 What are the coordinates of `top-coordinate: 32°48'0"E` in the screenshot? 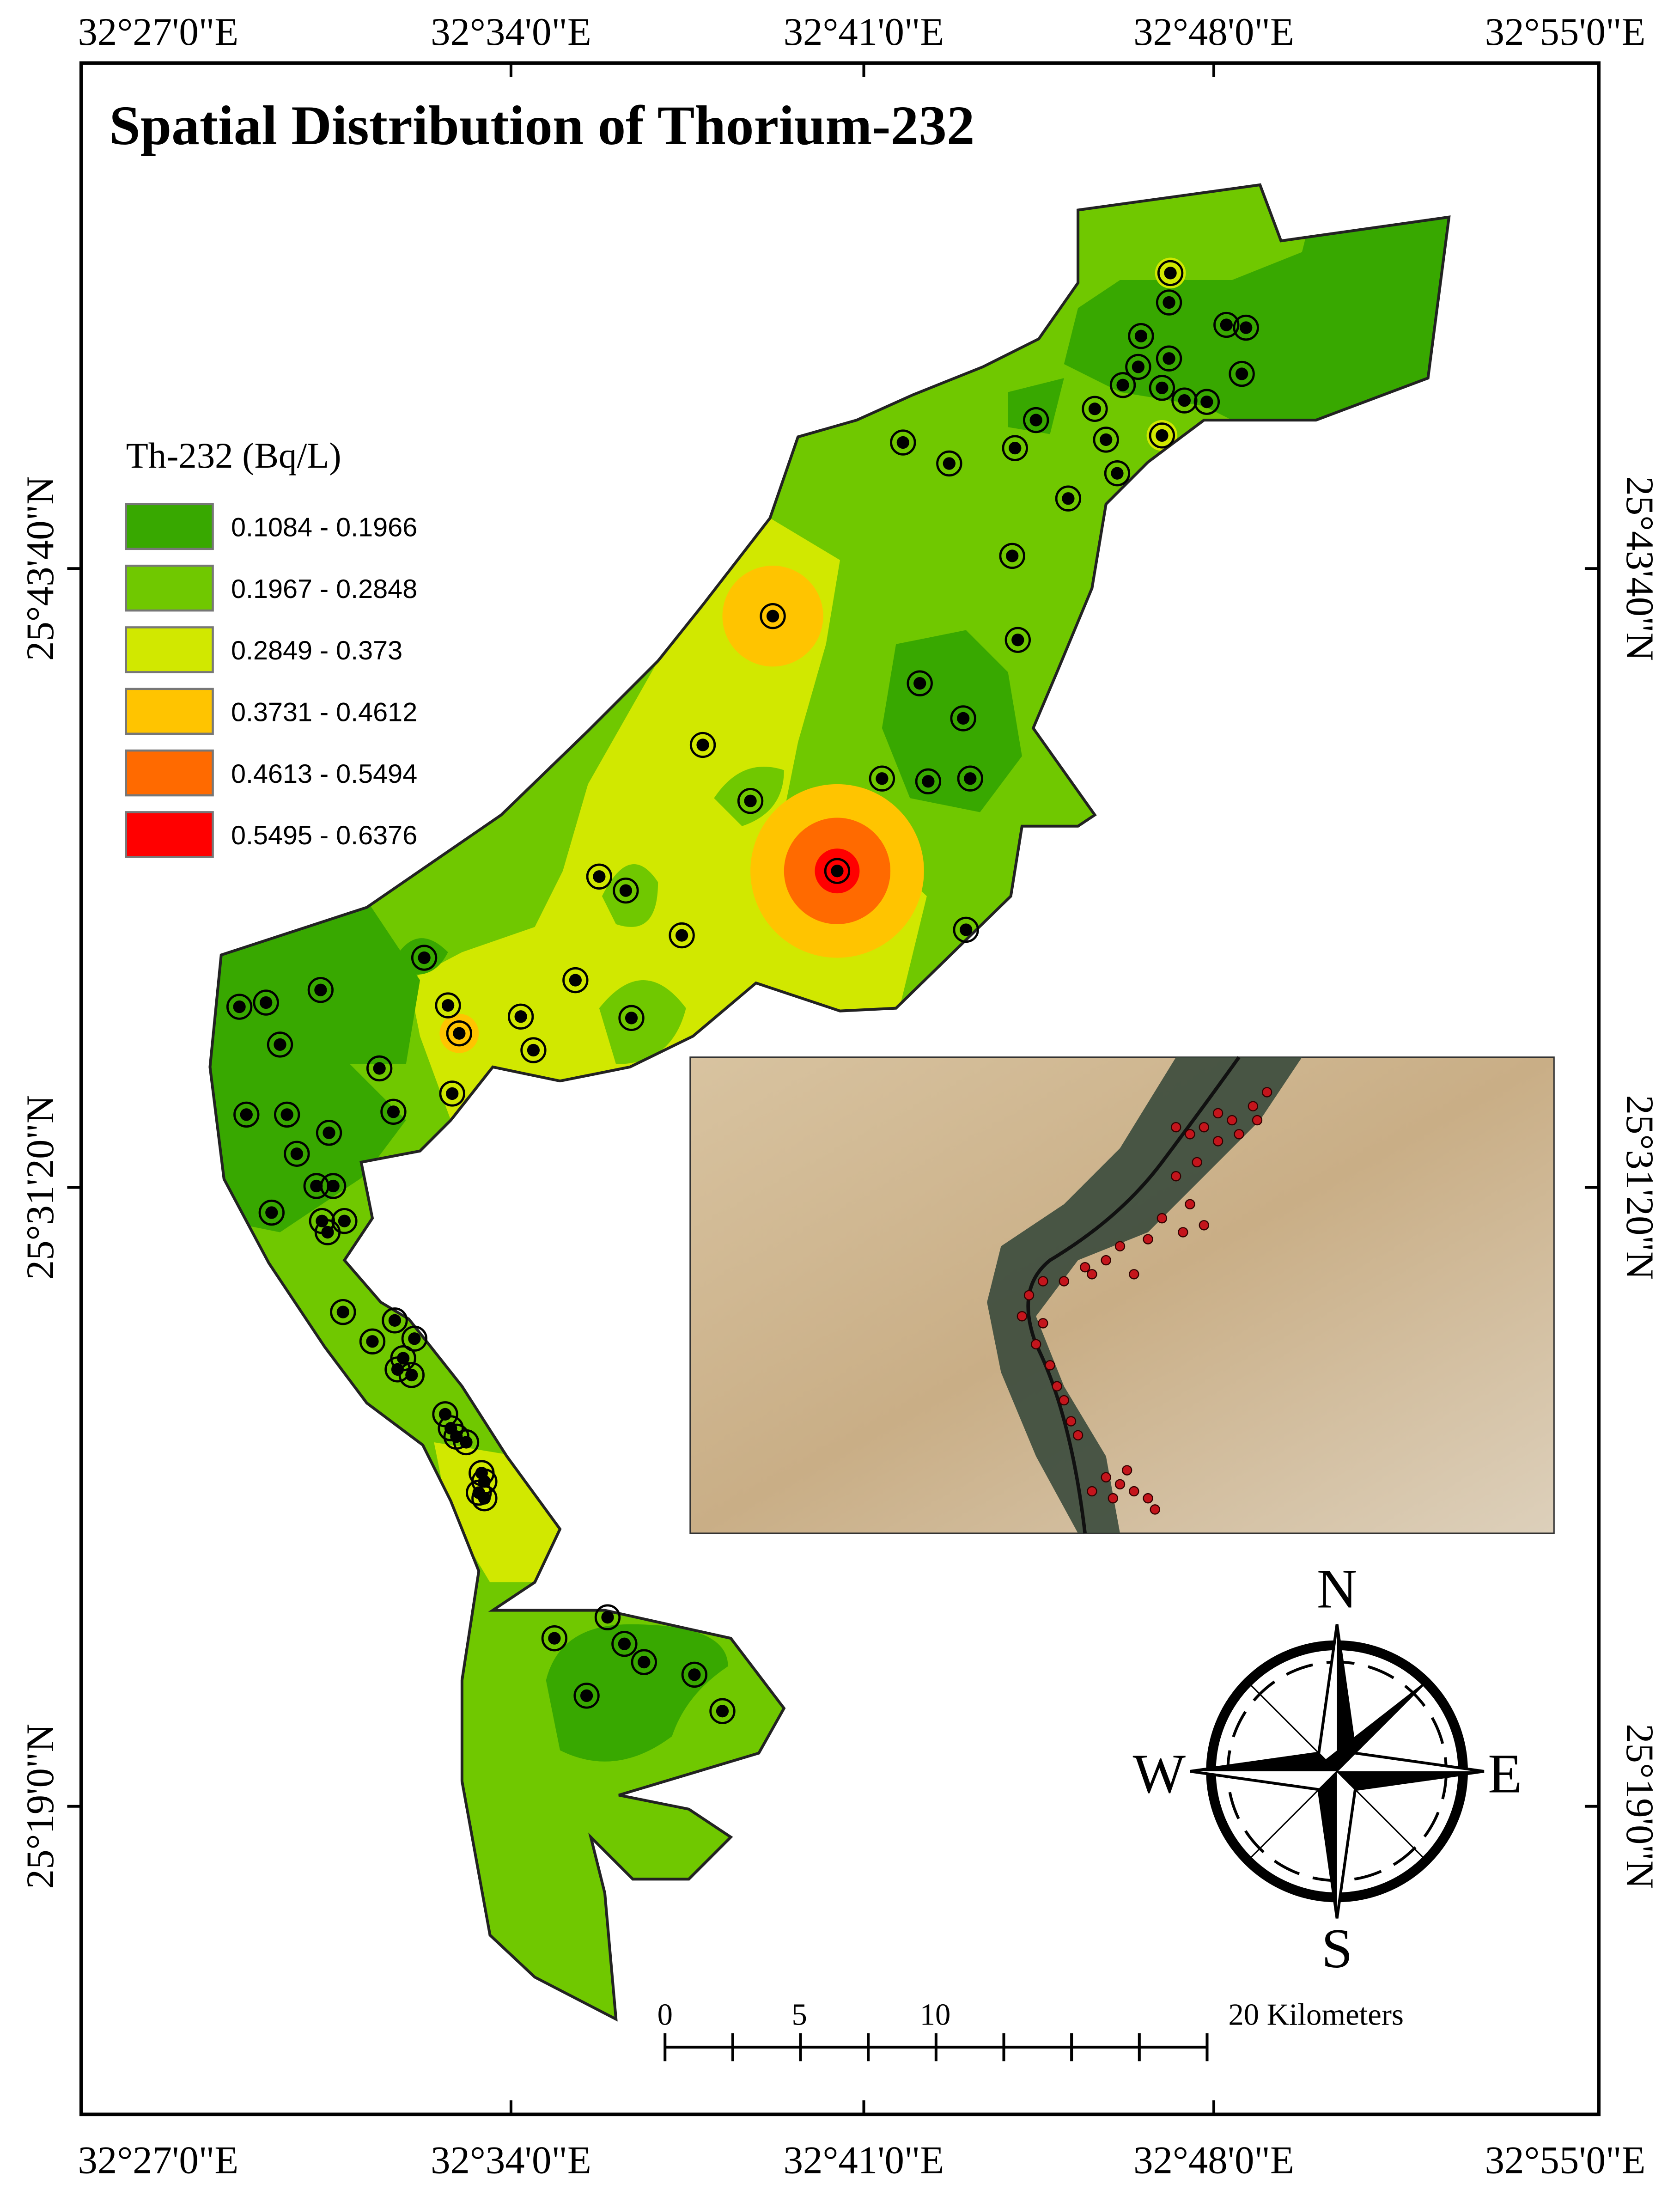 It's located at (1213, 32).